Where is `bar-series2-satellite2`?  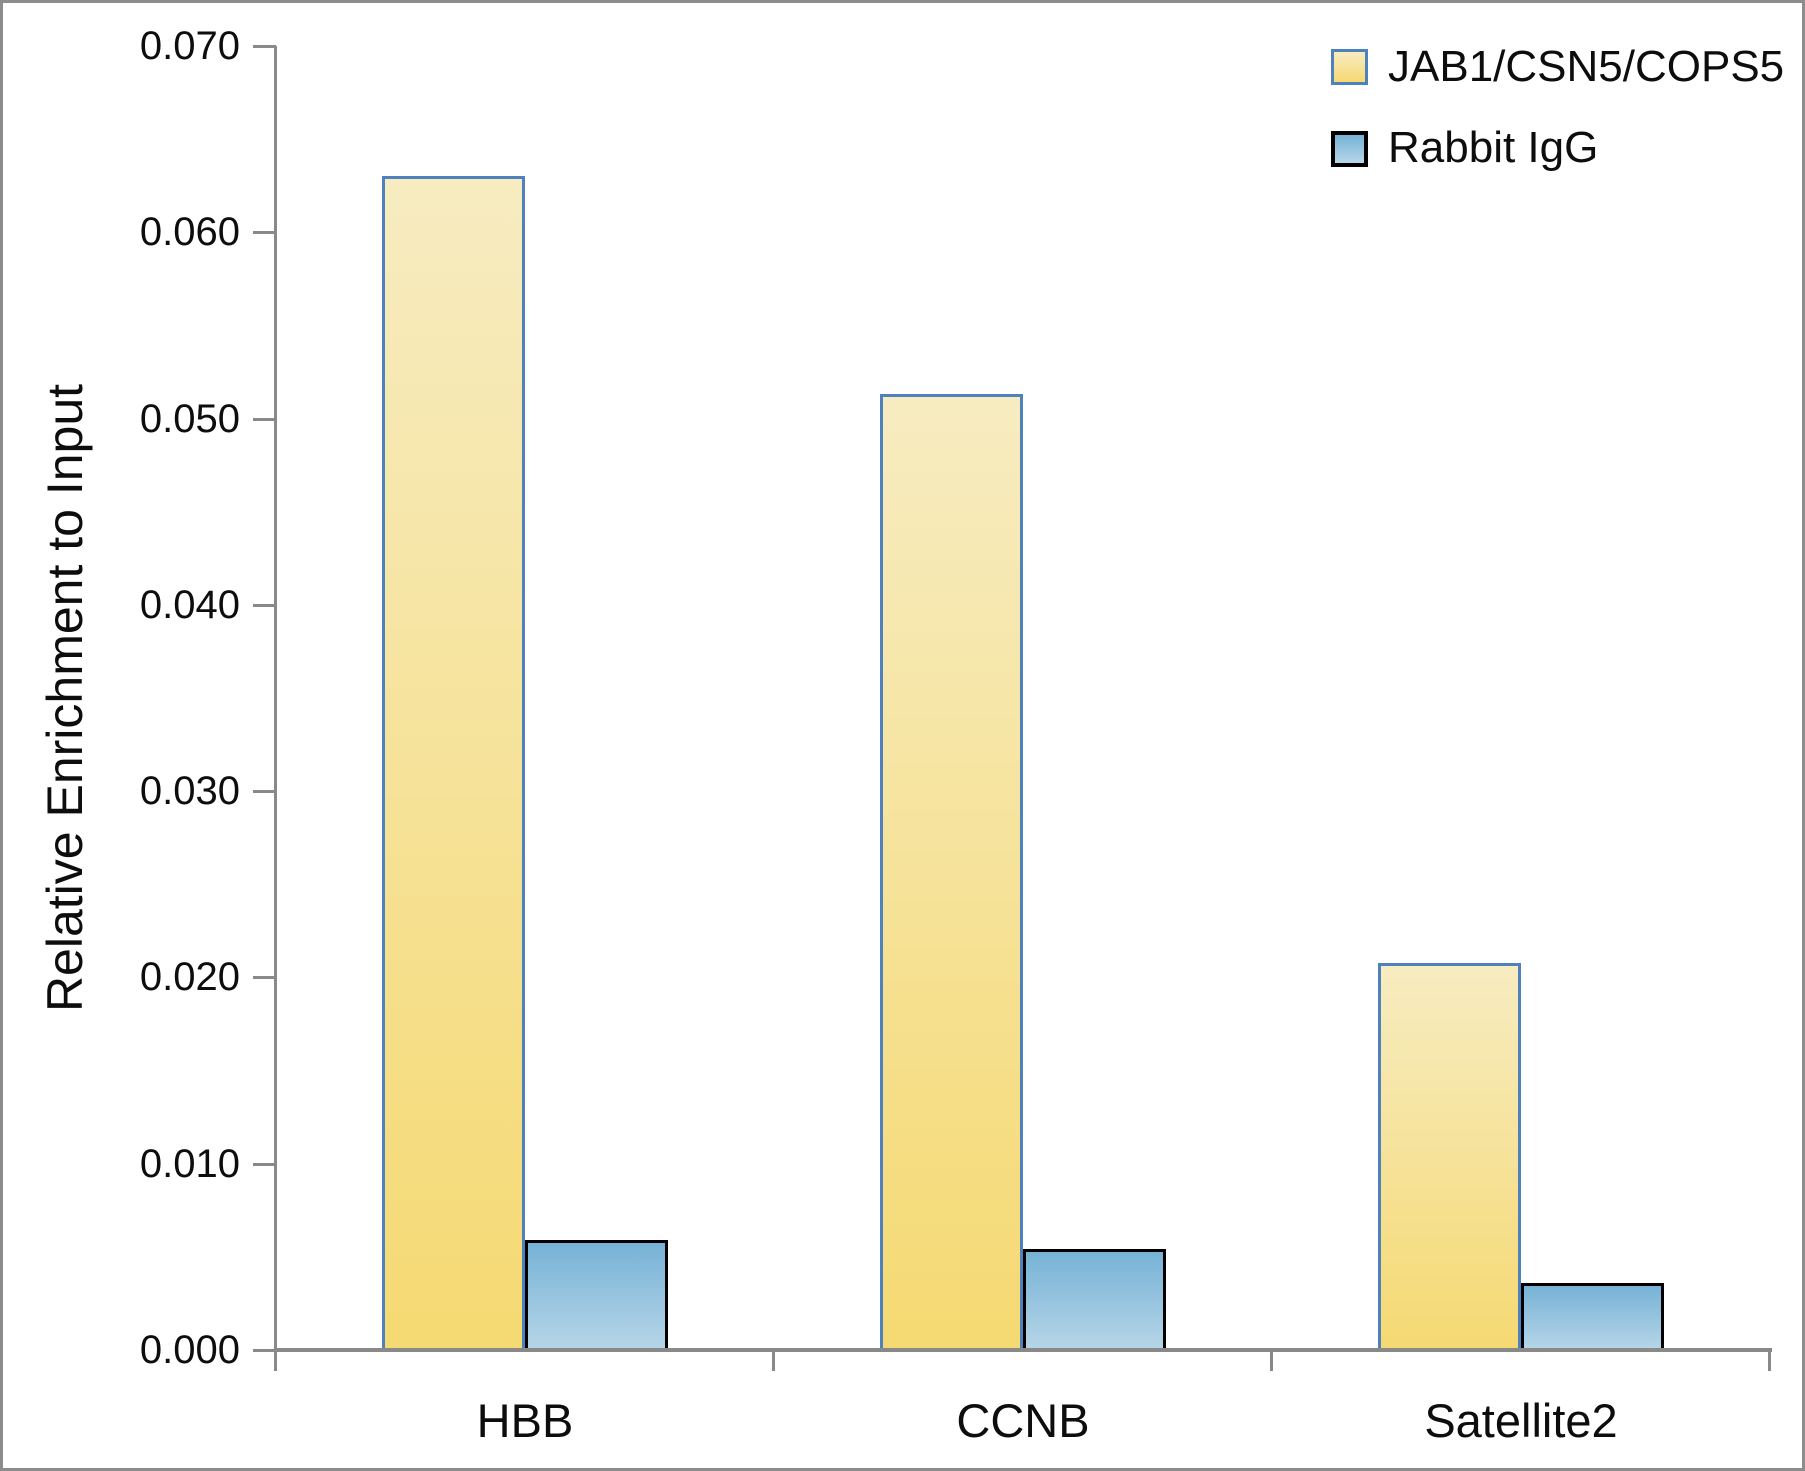
bar-series2-satellite2 is located at coordinates (1592, 1316).